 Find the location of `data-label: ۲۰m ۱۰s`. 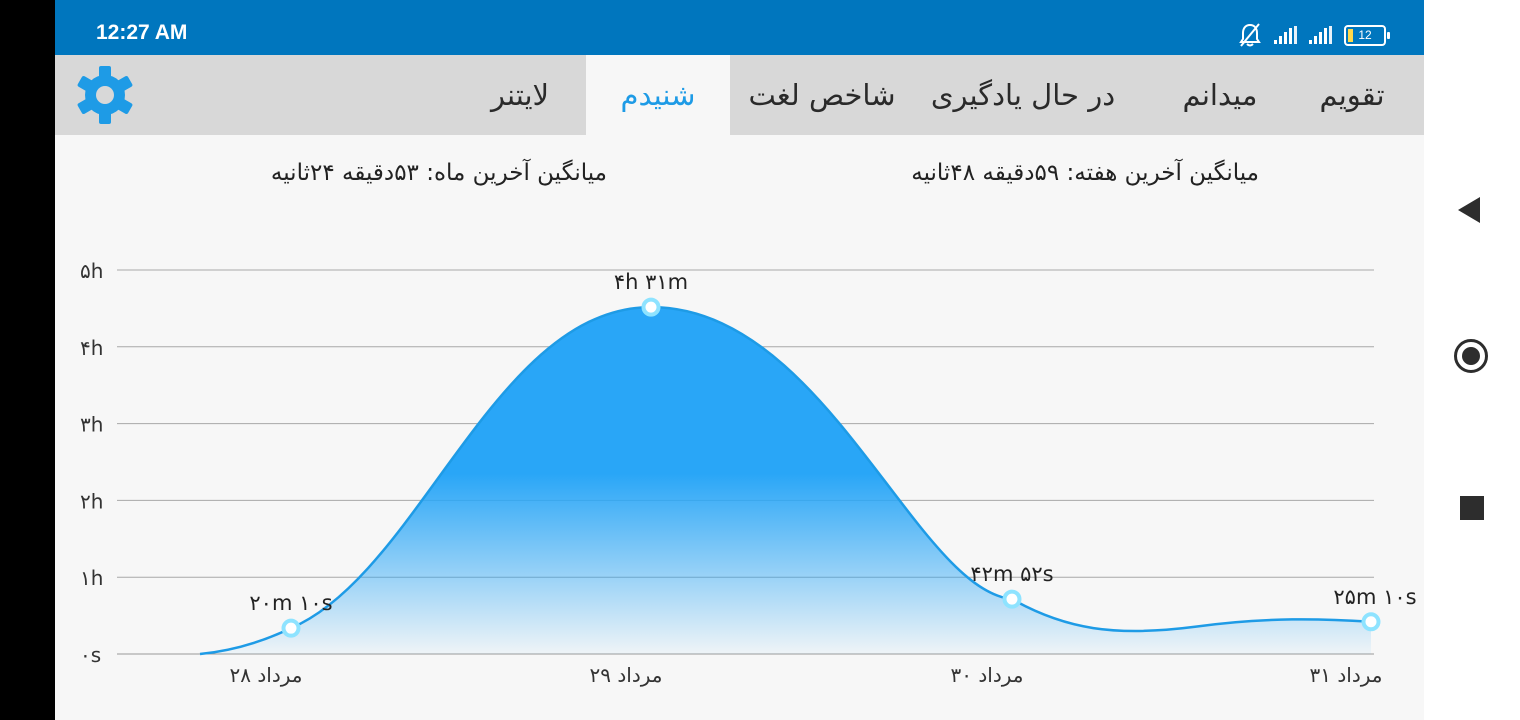

data-label: ۲۰m ۱۰s is located at coordinates (290, 603).